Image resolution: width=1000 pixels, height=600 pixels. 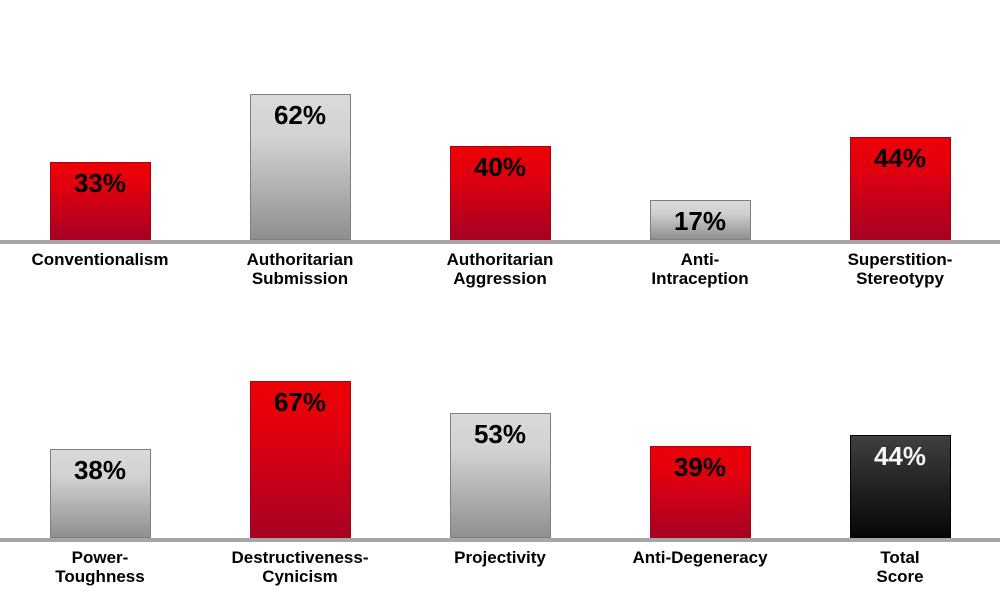 I want to click on bar-authoritarian-submission: 62%, so click(x=300, y=167).